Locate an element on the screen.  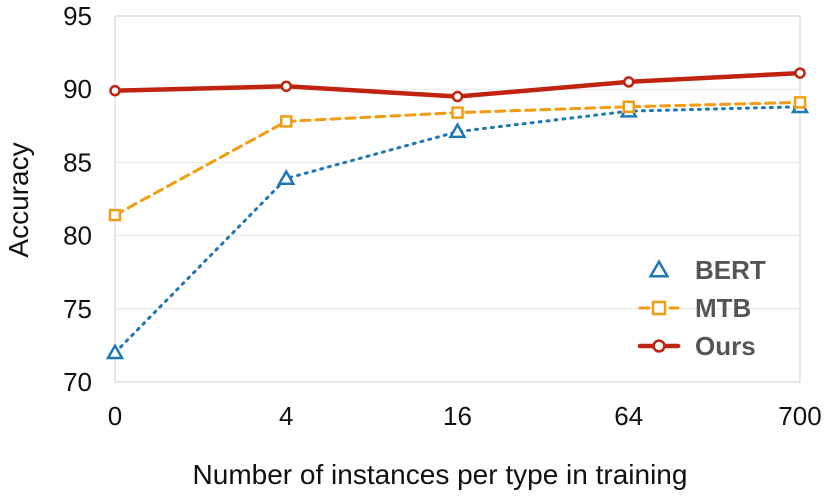
legend-item-bert: BERT is located at coordinates (707, 270).